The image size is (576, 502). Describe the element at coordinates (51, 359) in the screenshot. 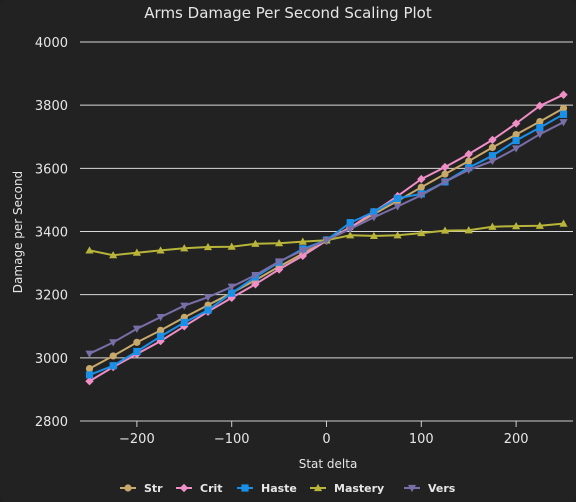

I see `y-tick-label: 3000` at that location.